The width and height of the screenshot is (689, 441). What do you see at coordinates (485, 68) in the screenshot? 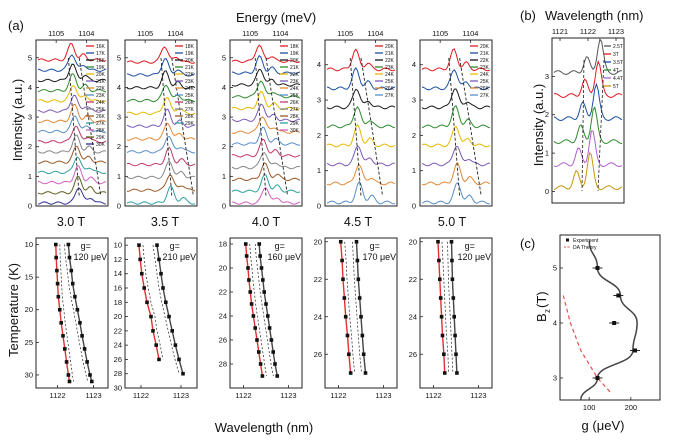
I see `legend-entry: 23K` at bounding box center [485, 68].